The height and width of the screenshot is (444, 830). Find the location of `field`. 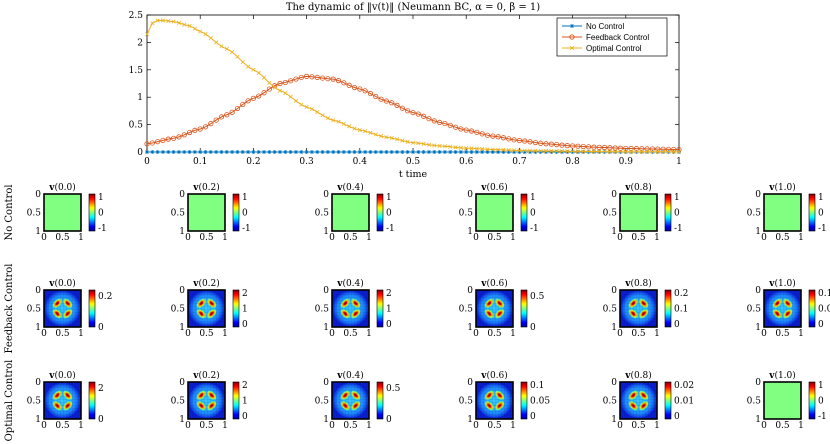

field is located at coordinates (638, 400).